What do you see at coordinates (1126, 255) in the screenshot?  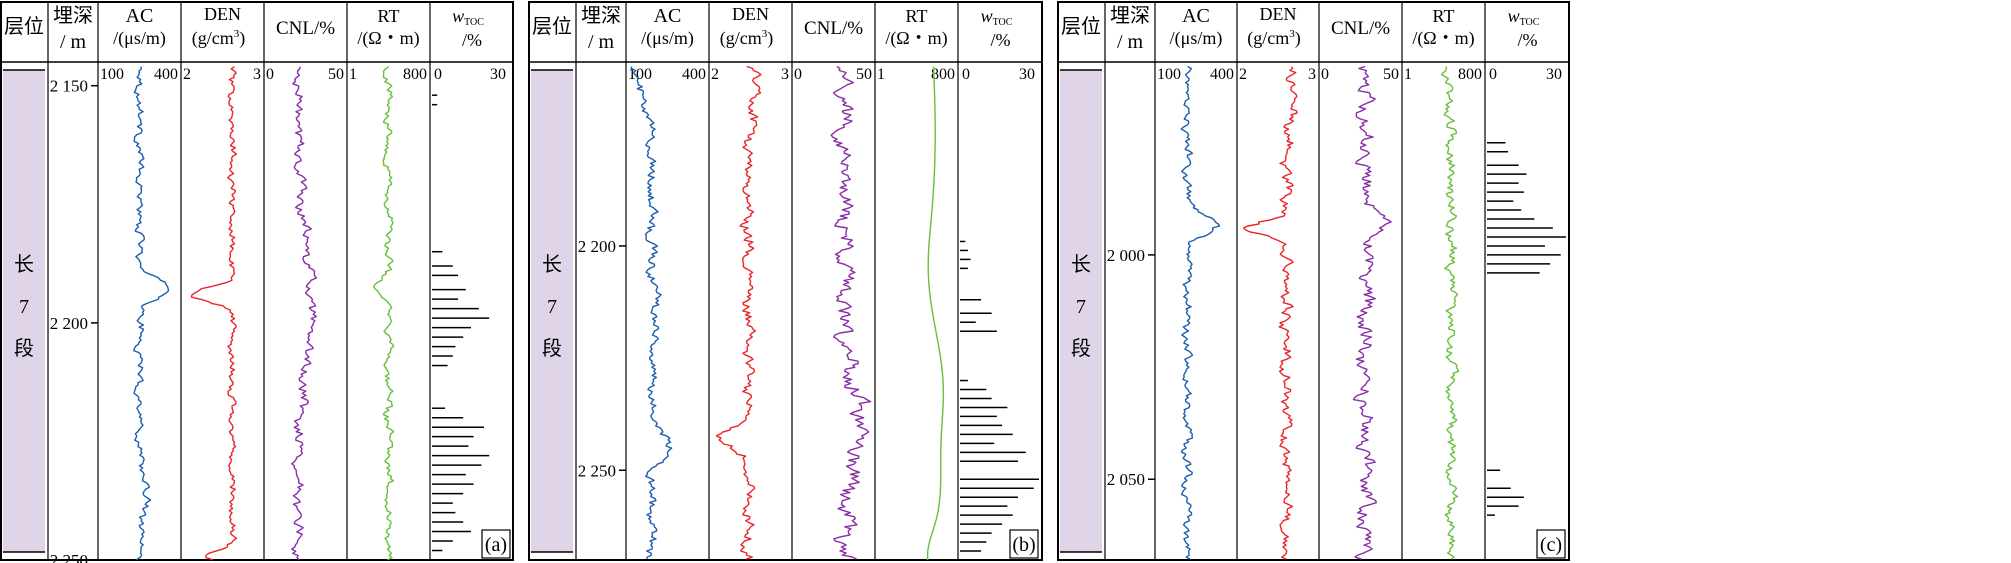 I see `depth-tick-label: 2 000` at bounding box center [1126, 255].